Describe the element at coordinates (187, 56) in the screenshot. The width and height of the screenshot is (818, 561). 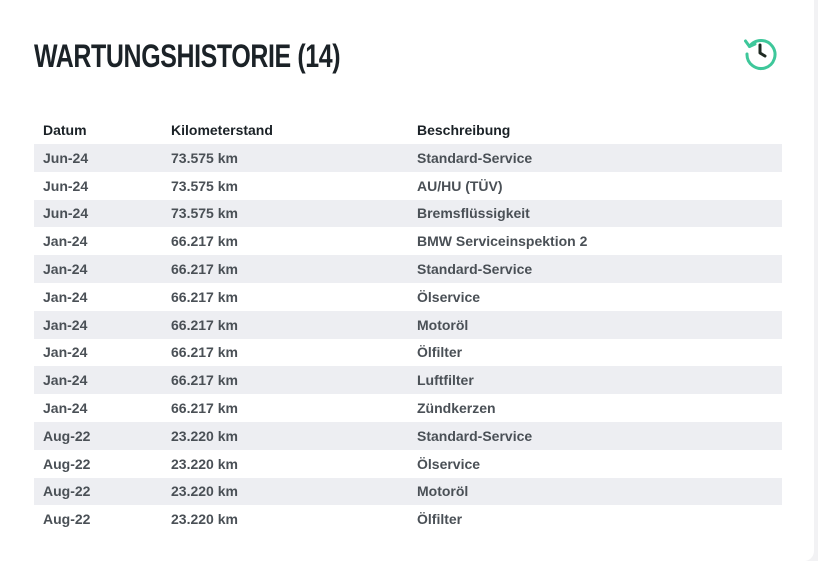
I see `page-title: WARTUNGSHISTORIE (14)` at that location.